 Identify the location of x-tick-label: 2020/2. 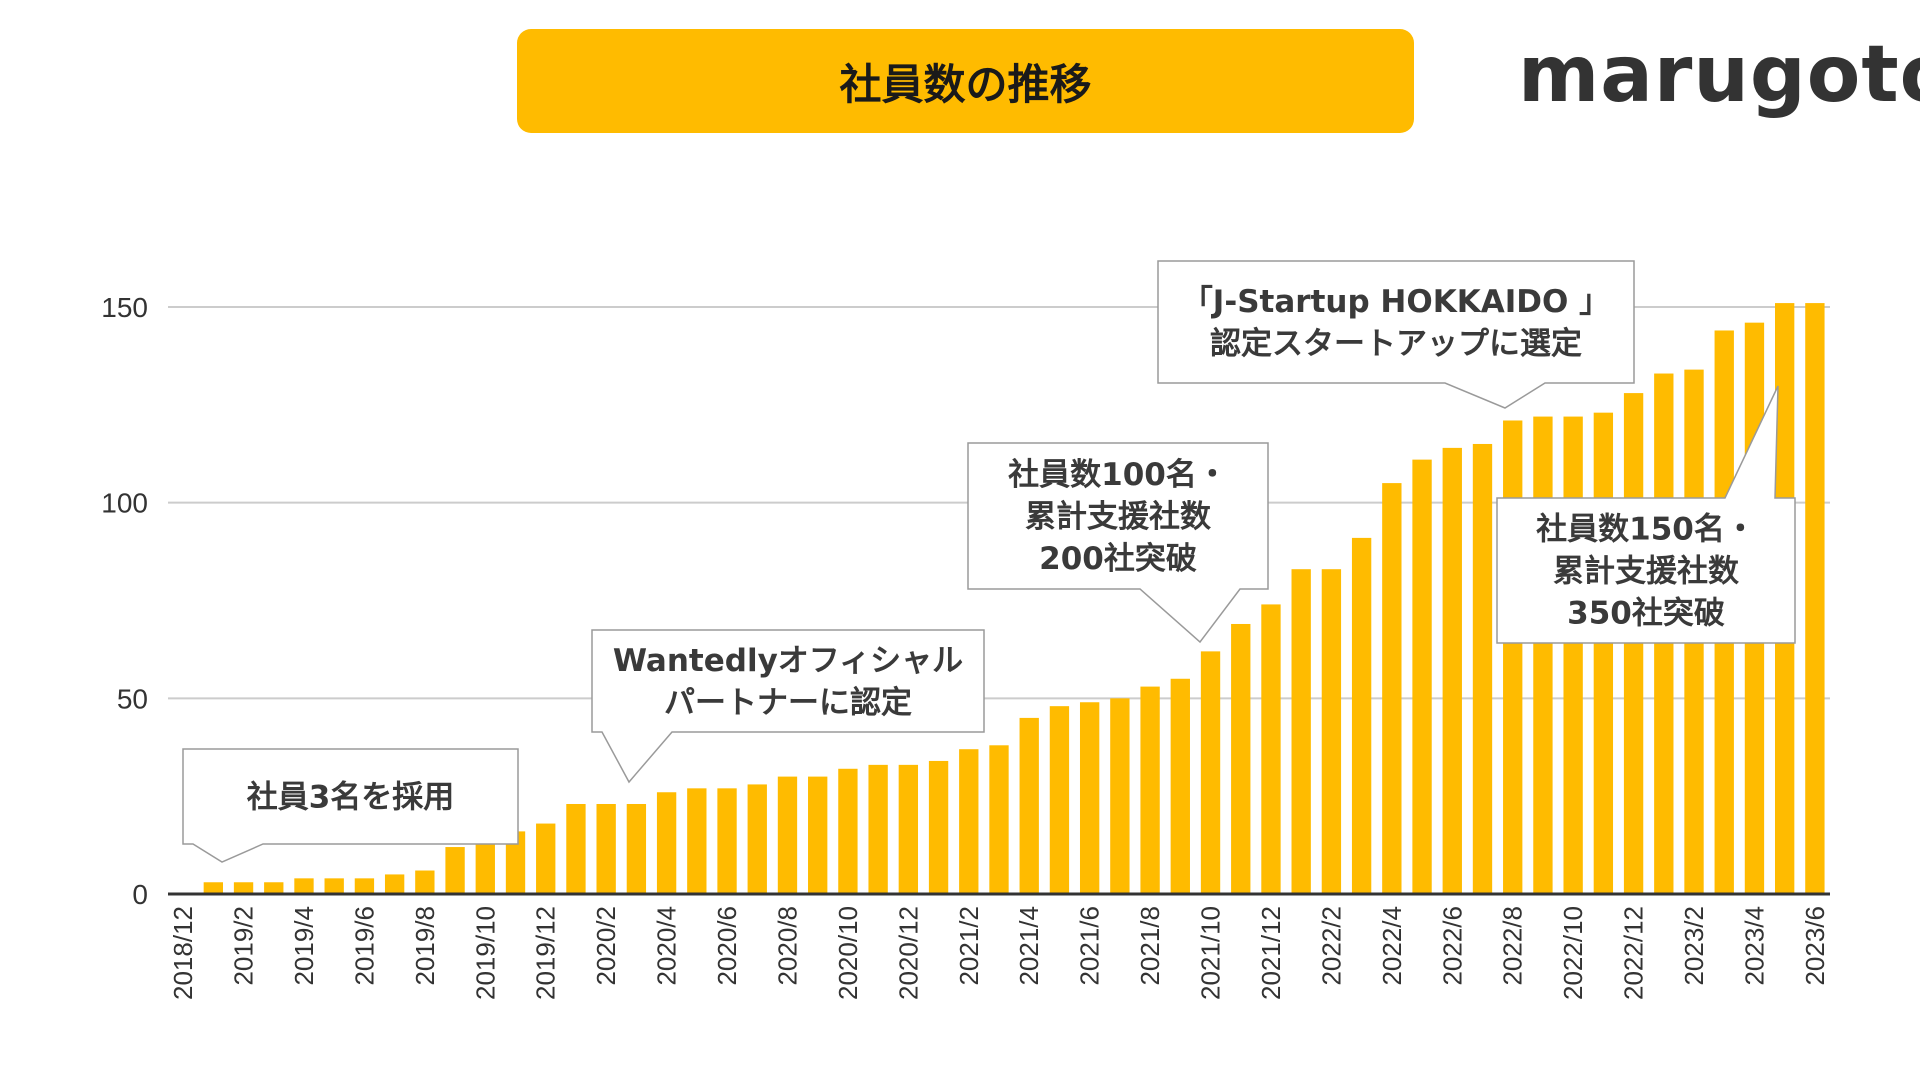
(606, 946).